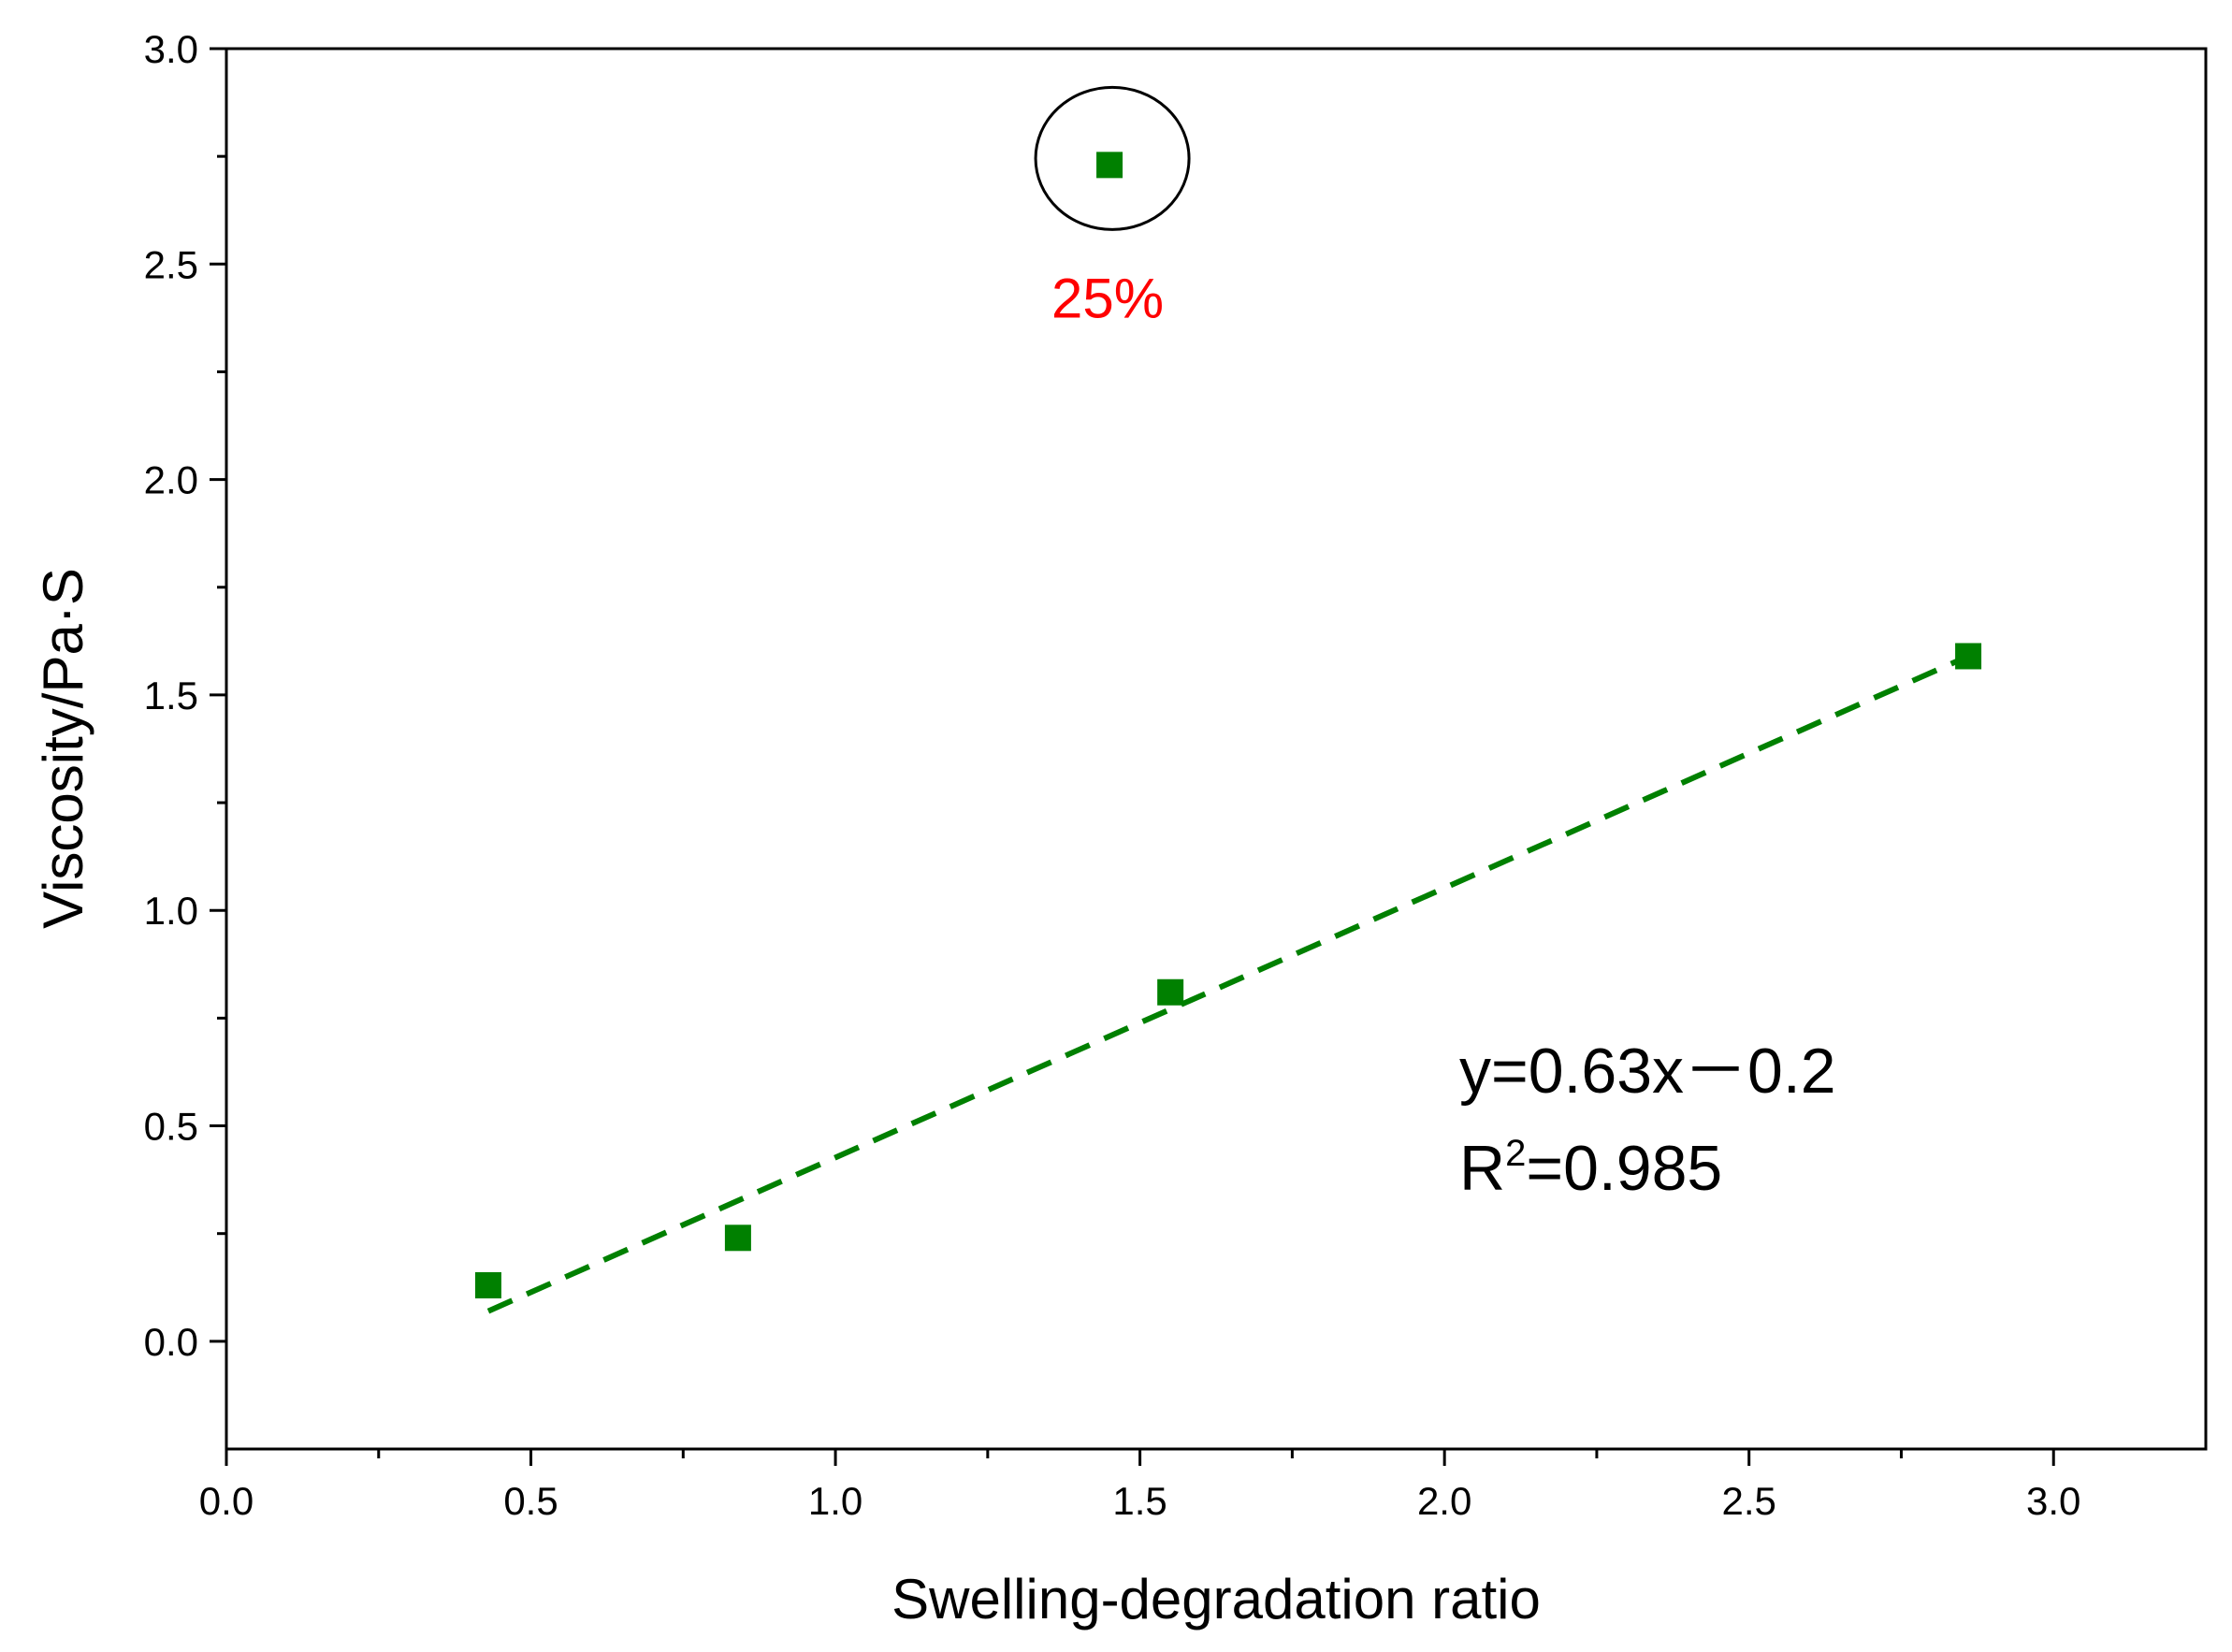 This screenshot has height=1652, width=2232. I want to click on y-tick-label: 3.0, so click(171, 49).